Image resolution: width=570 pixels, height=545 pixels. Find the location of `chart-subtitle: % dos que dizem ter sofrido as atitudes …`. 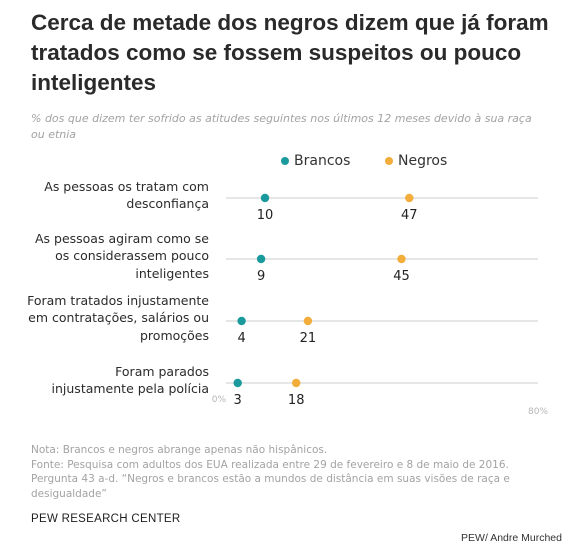

chart-subtitle: % dos que dizem ter sofrido as atitudes … is located at coordinates (281, 126).